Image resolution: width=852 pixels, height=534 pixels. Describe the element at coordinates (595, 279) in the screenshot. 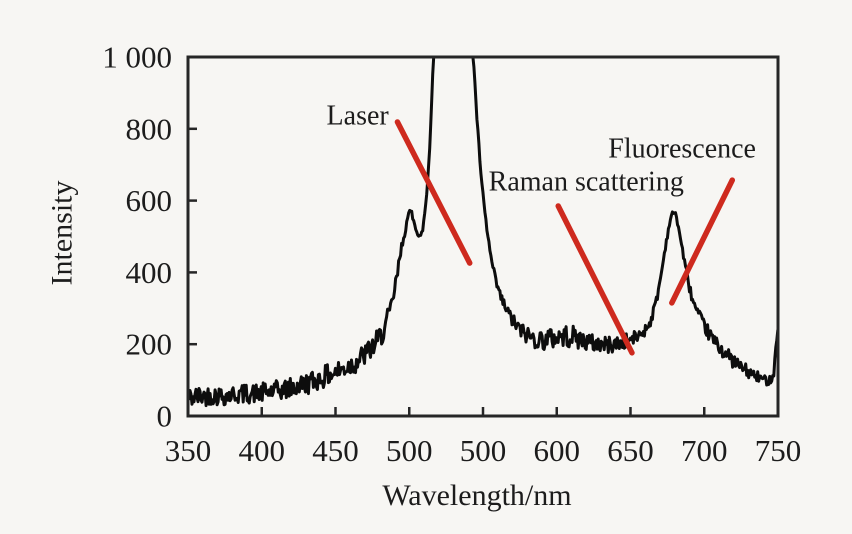

I see `annotation-raman-line` at that location.